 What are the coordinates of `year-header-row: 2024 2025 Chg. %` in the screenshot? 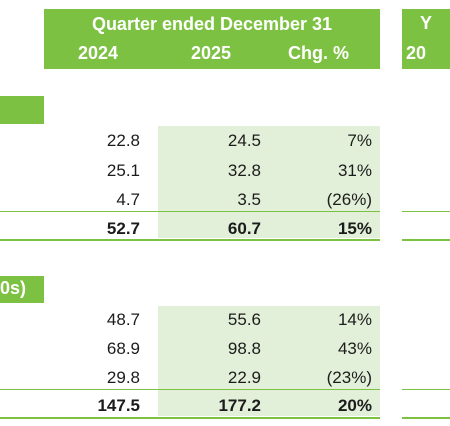 It's located at (212, 54).